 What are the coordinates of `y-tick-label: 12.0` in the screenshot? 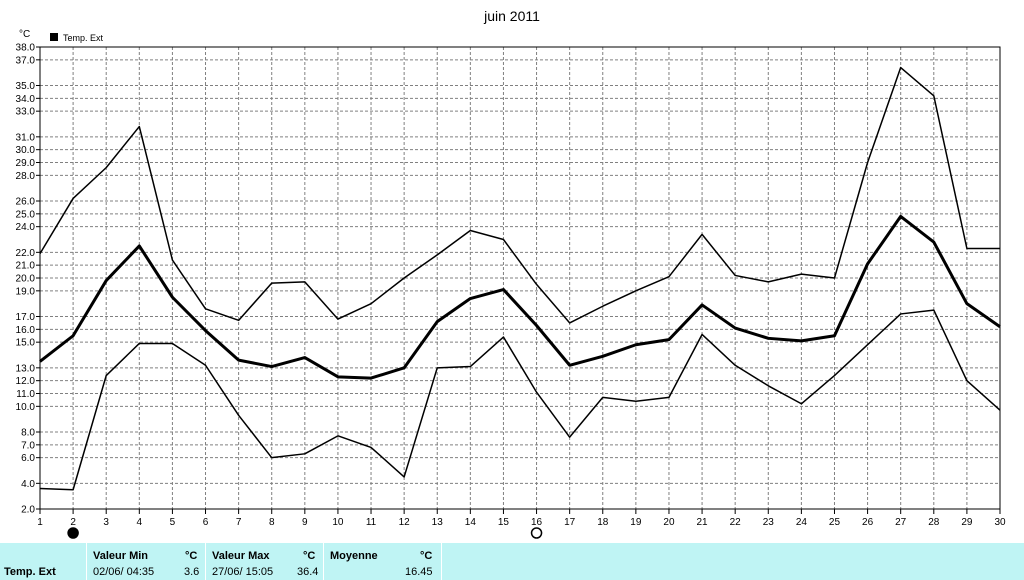 It's located at (26, 381).